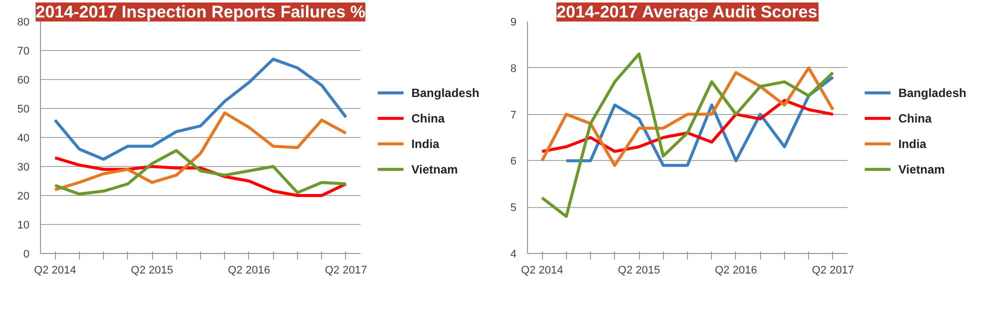  Describe the element at coordinates (513, 115) in the screenshot. I see `y-tick-label: 7` at that location.